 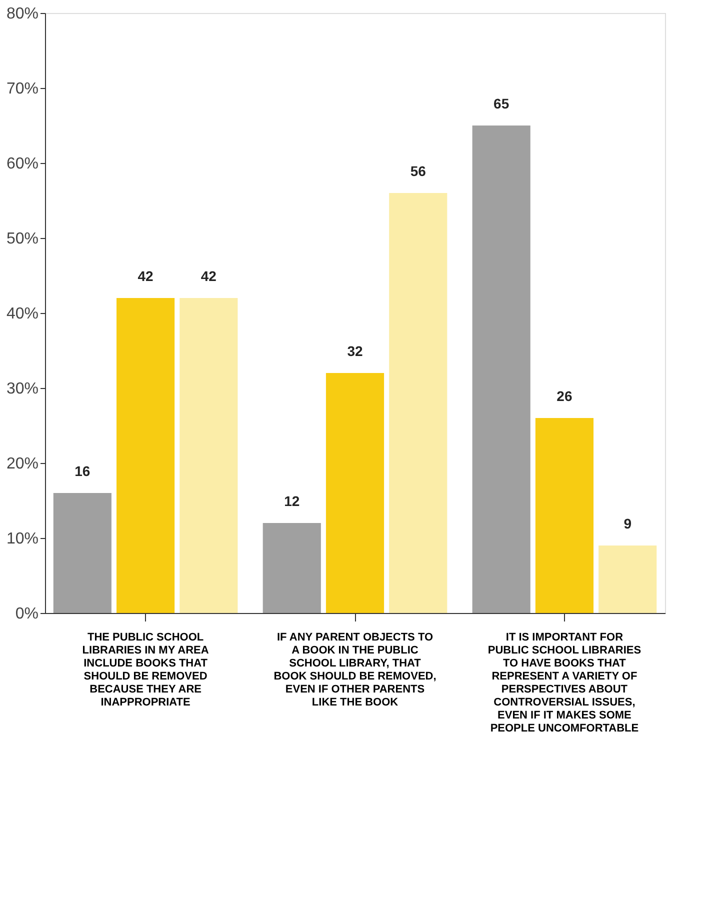 I want to click on data-label: 32, so click(x=355, y=351).